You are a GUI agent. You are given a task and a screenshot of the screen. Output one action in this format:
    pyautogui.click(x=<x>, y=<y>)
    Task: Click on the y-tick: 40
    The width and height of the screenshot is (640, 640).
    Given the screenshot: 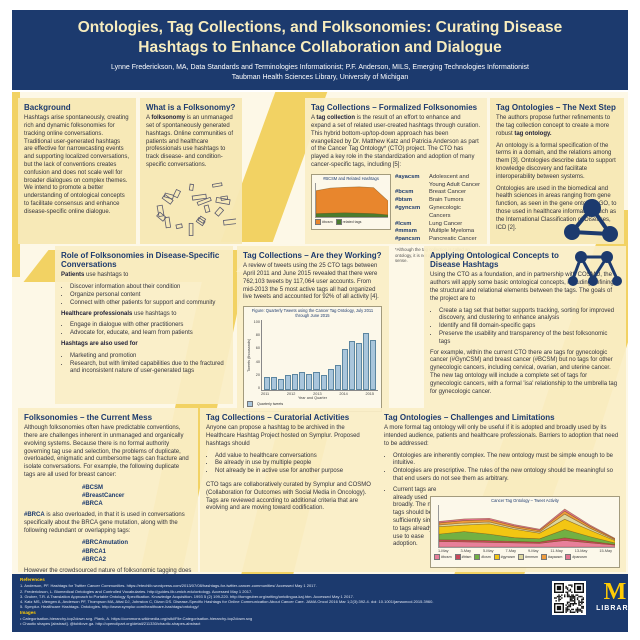 What is the action you would take?
    pyautogui.click(x=257, y=361)
    